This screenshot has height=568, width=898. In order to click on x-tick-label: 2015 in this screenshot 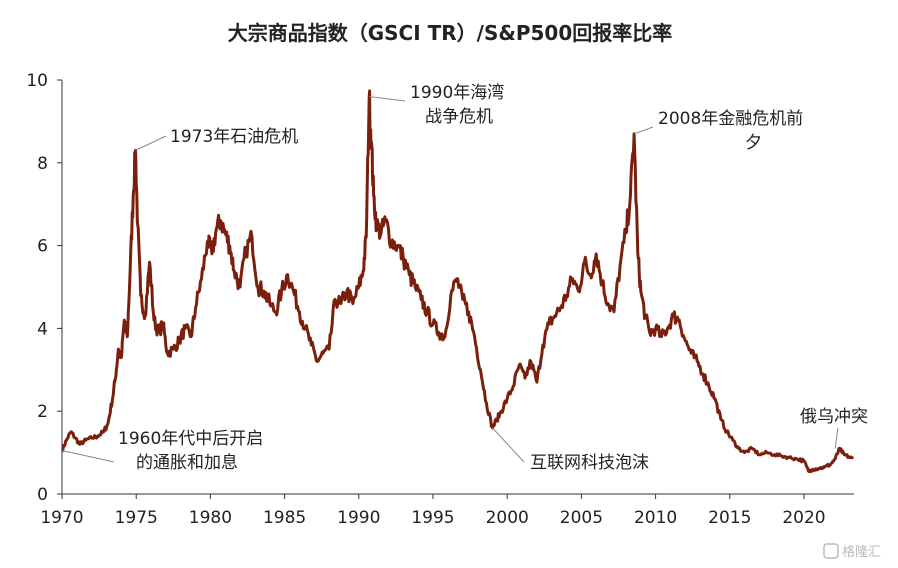, I will do `click(729, 518)`.